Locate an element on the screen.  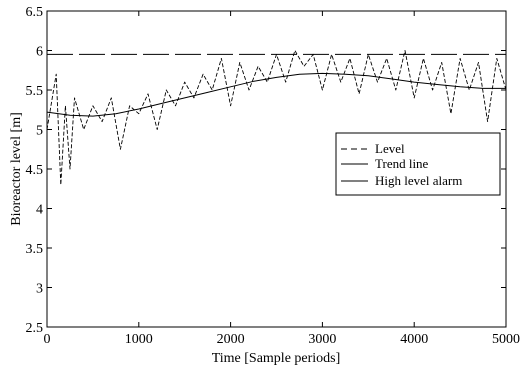
y-tick-label: 4 is located at coordinates (39, 210).